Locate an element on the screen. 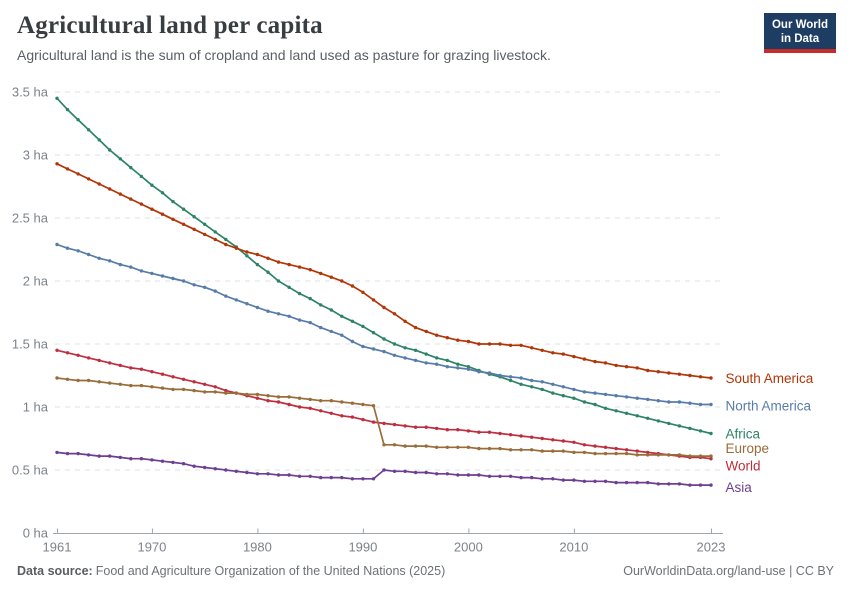 The width and height of the screenshot is (850, 600). y-tick-label: 0.5 ha is located at coordinates (30, 470).